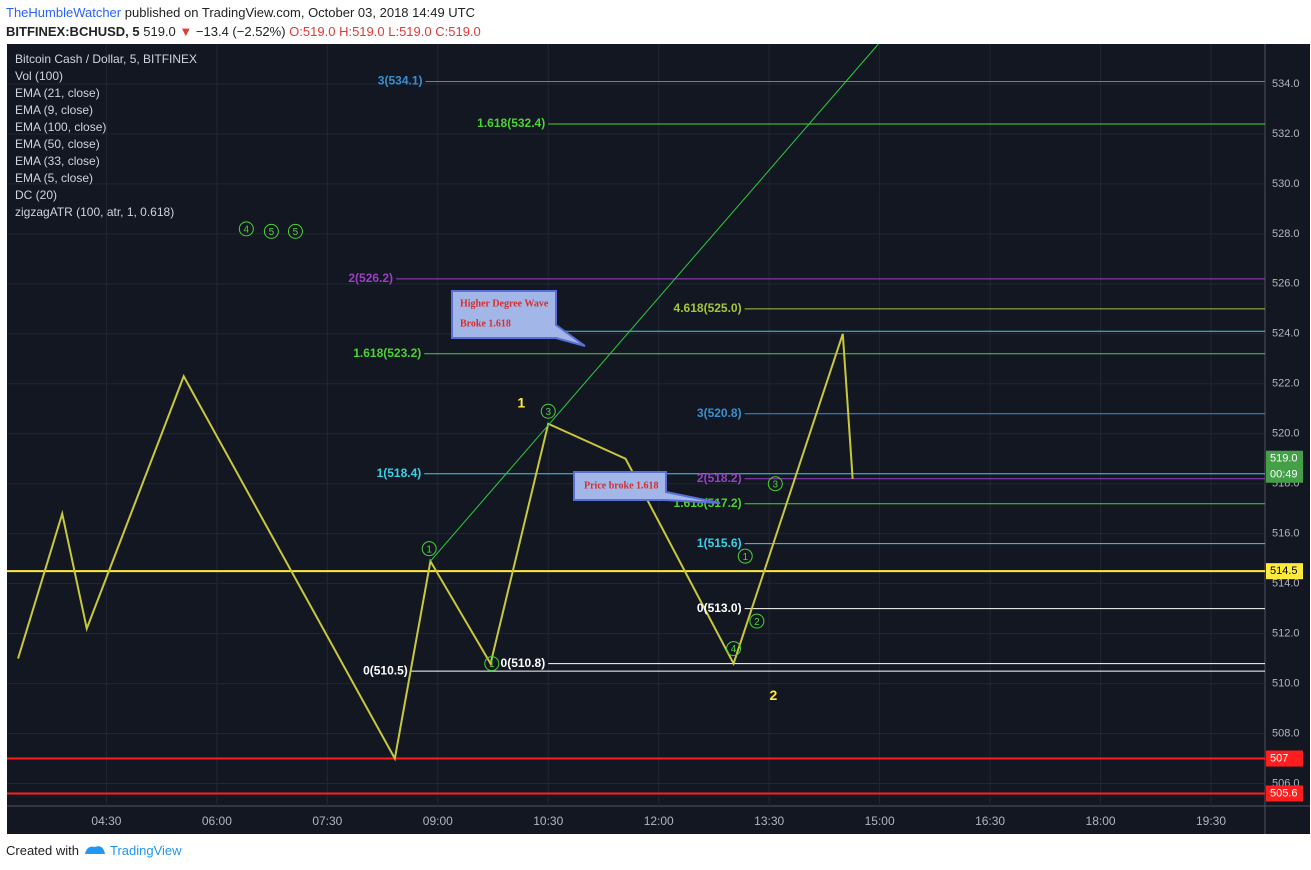 This screenshot has width=1311, height=870. I want to click on y-tick-label: 526.0, so click(1286, 284).